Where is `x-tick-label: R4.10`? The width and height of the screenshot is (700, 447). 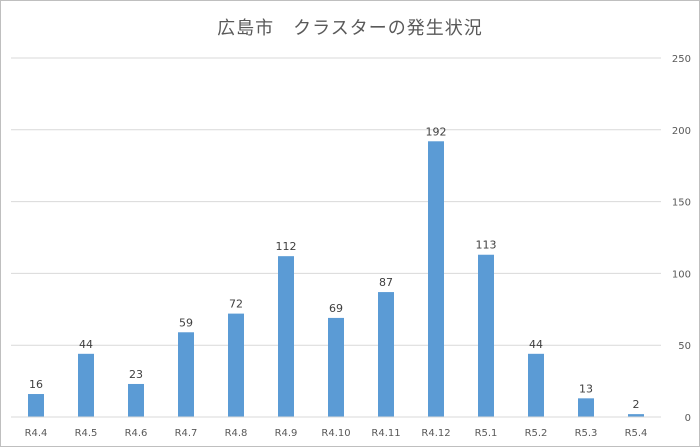
x-tick-label: R4.10 is located at coordinates (335, 433).